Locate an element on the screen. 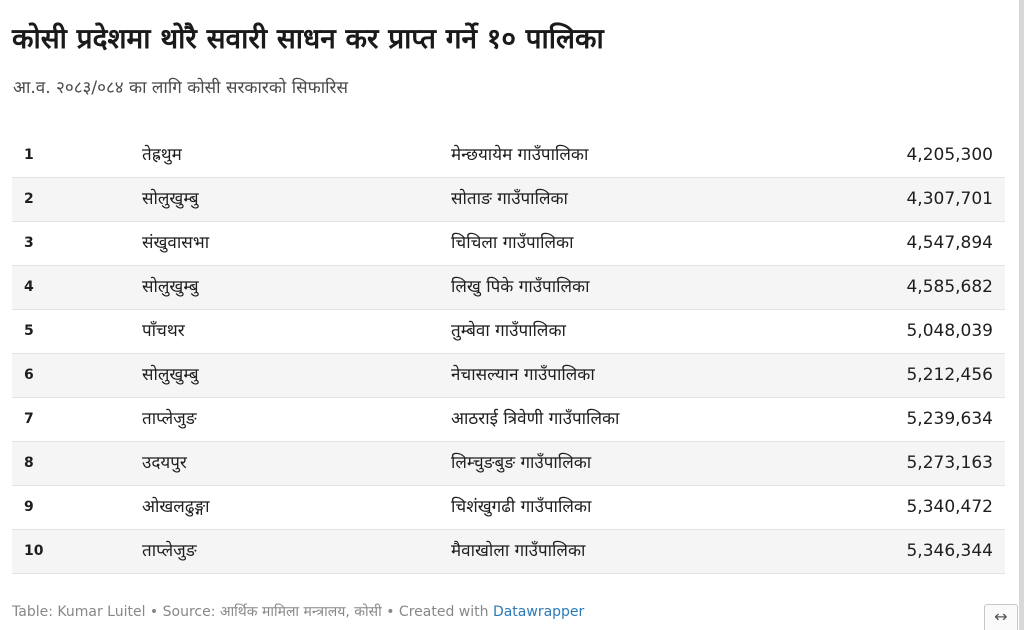 This screenshot has width=1024, height=630. rank-cell: 6 is located at coordinates (29, 375).